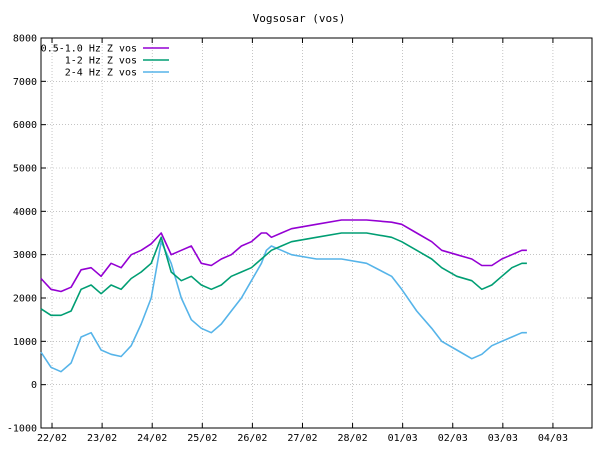 This screenshot has height=449, width=600. What do you see at coordinates (101, 73) in the screenshot?
I see `legend-label: 2-4 Hz Z vos` at bounding box center [101, 73].